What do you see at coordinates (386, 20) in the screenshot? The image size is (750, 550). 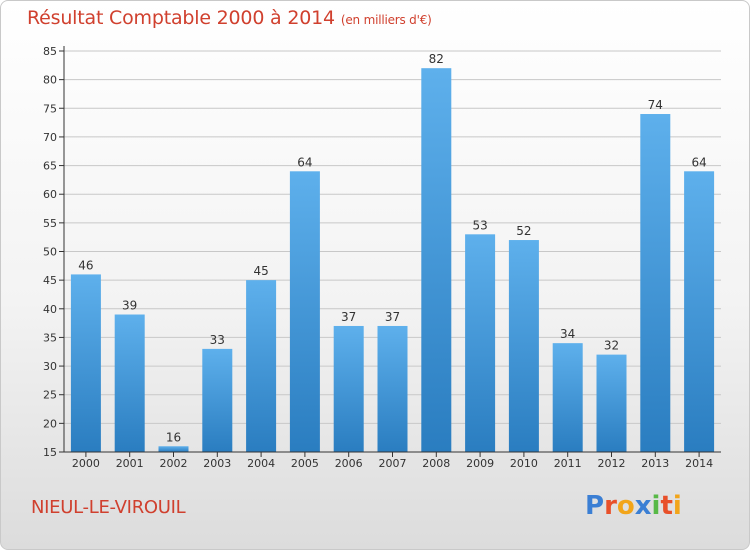 I see `chart-unit: (en milliers d'€)` at bounding box center [386, 20].